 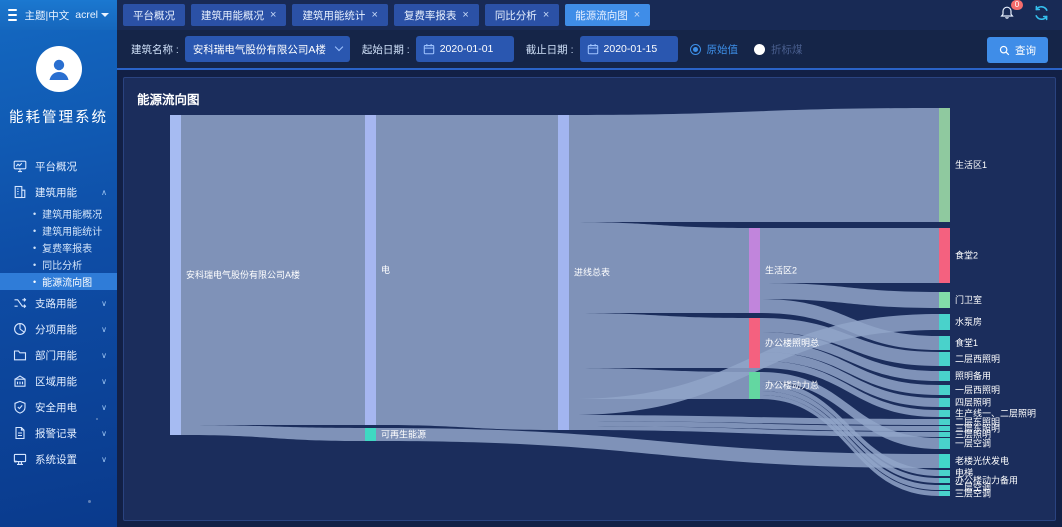 What do you see at coordinates (436, 15) in the screenshot?
I see `tab-复费率报表: 复费率报表 ×` at bounding box center [436, 15].